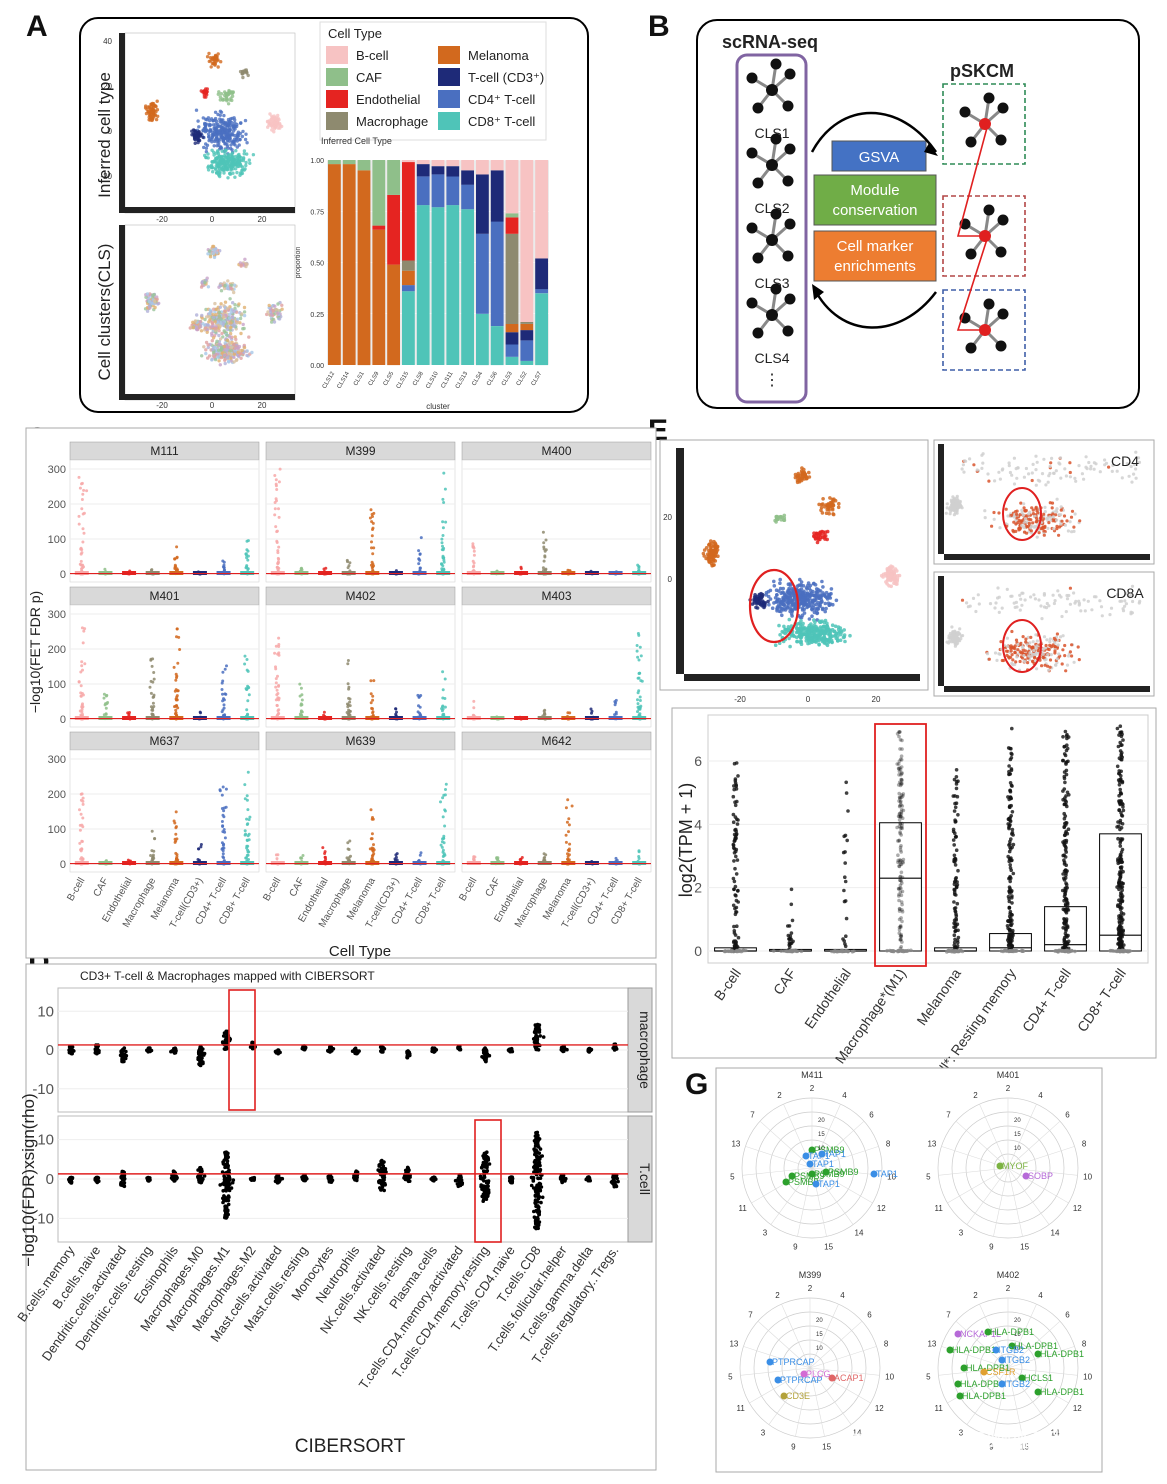 The width and height of the screenshot is (1167, 1484). Describe the element at coordinates (164, 451) in the screenshot. I see `facet-title: M111` at that location.